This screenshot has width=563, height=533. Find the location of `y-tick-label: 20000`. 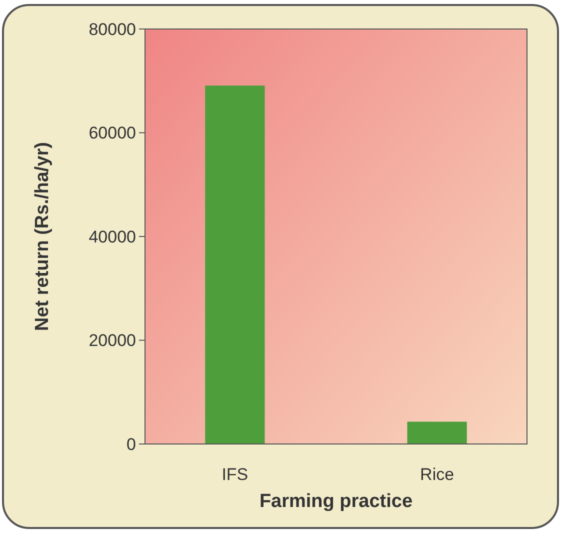

y-tick-label: 20000 is located at coordinates (112, 340).